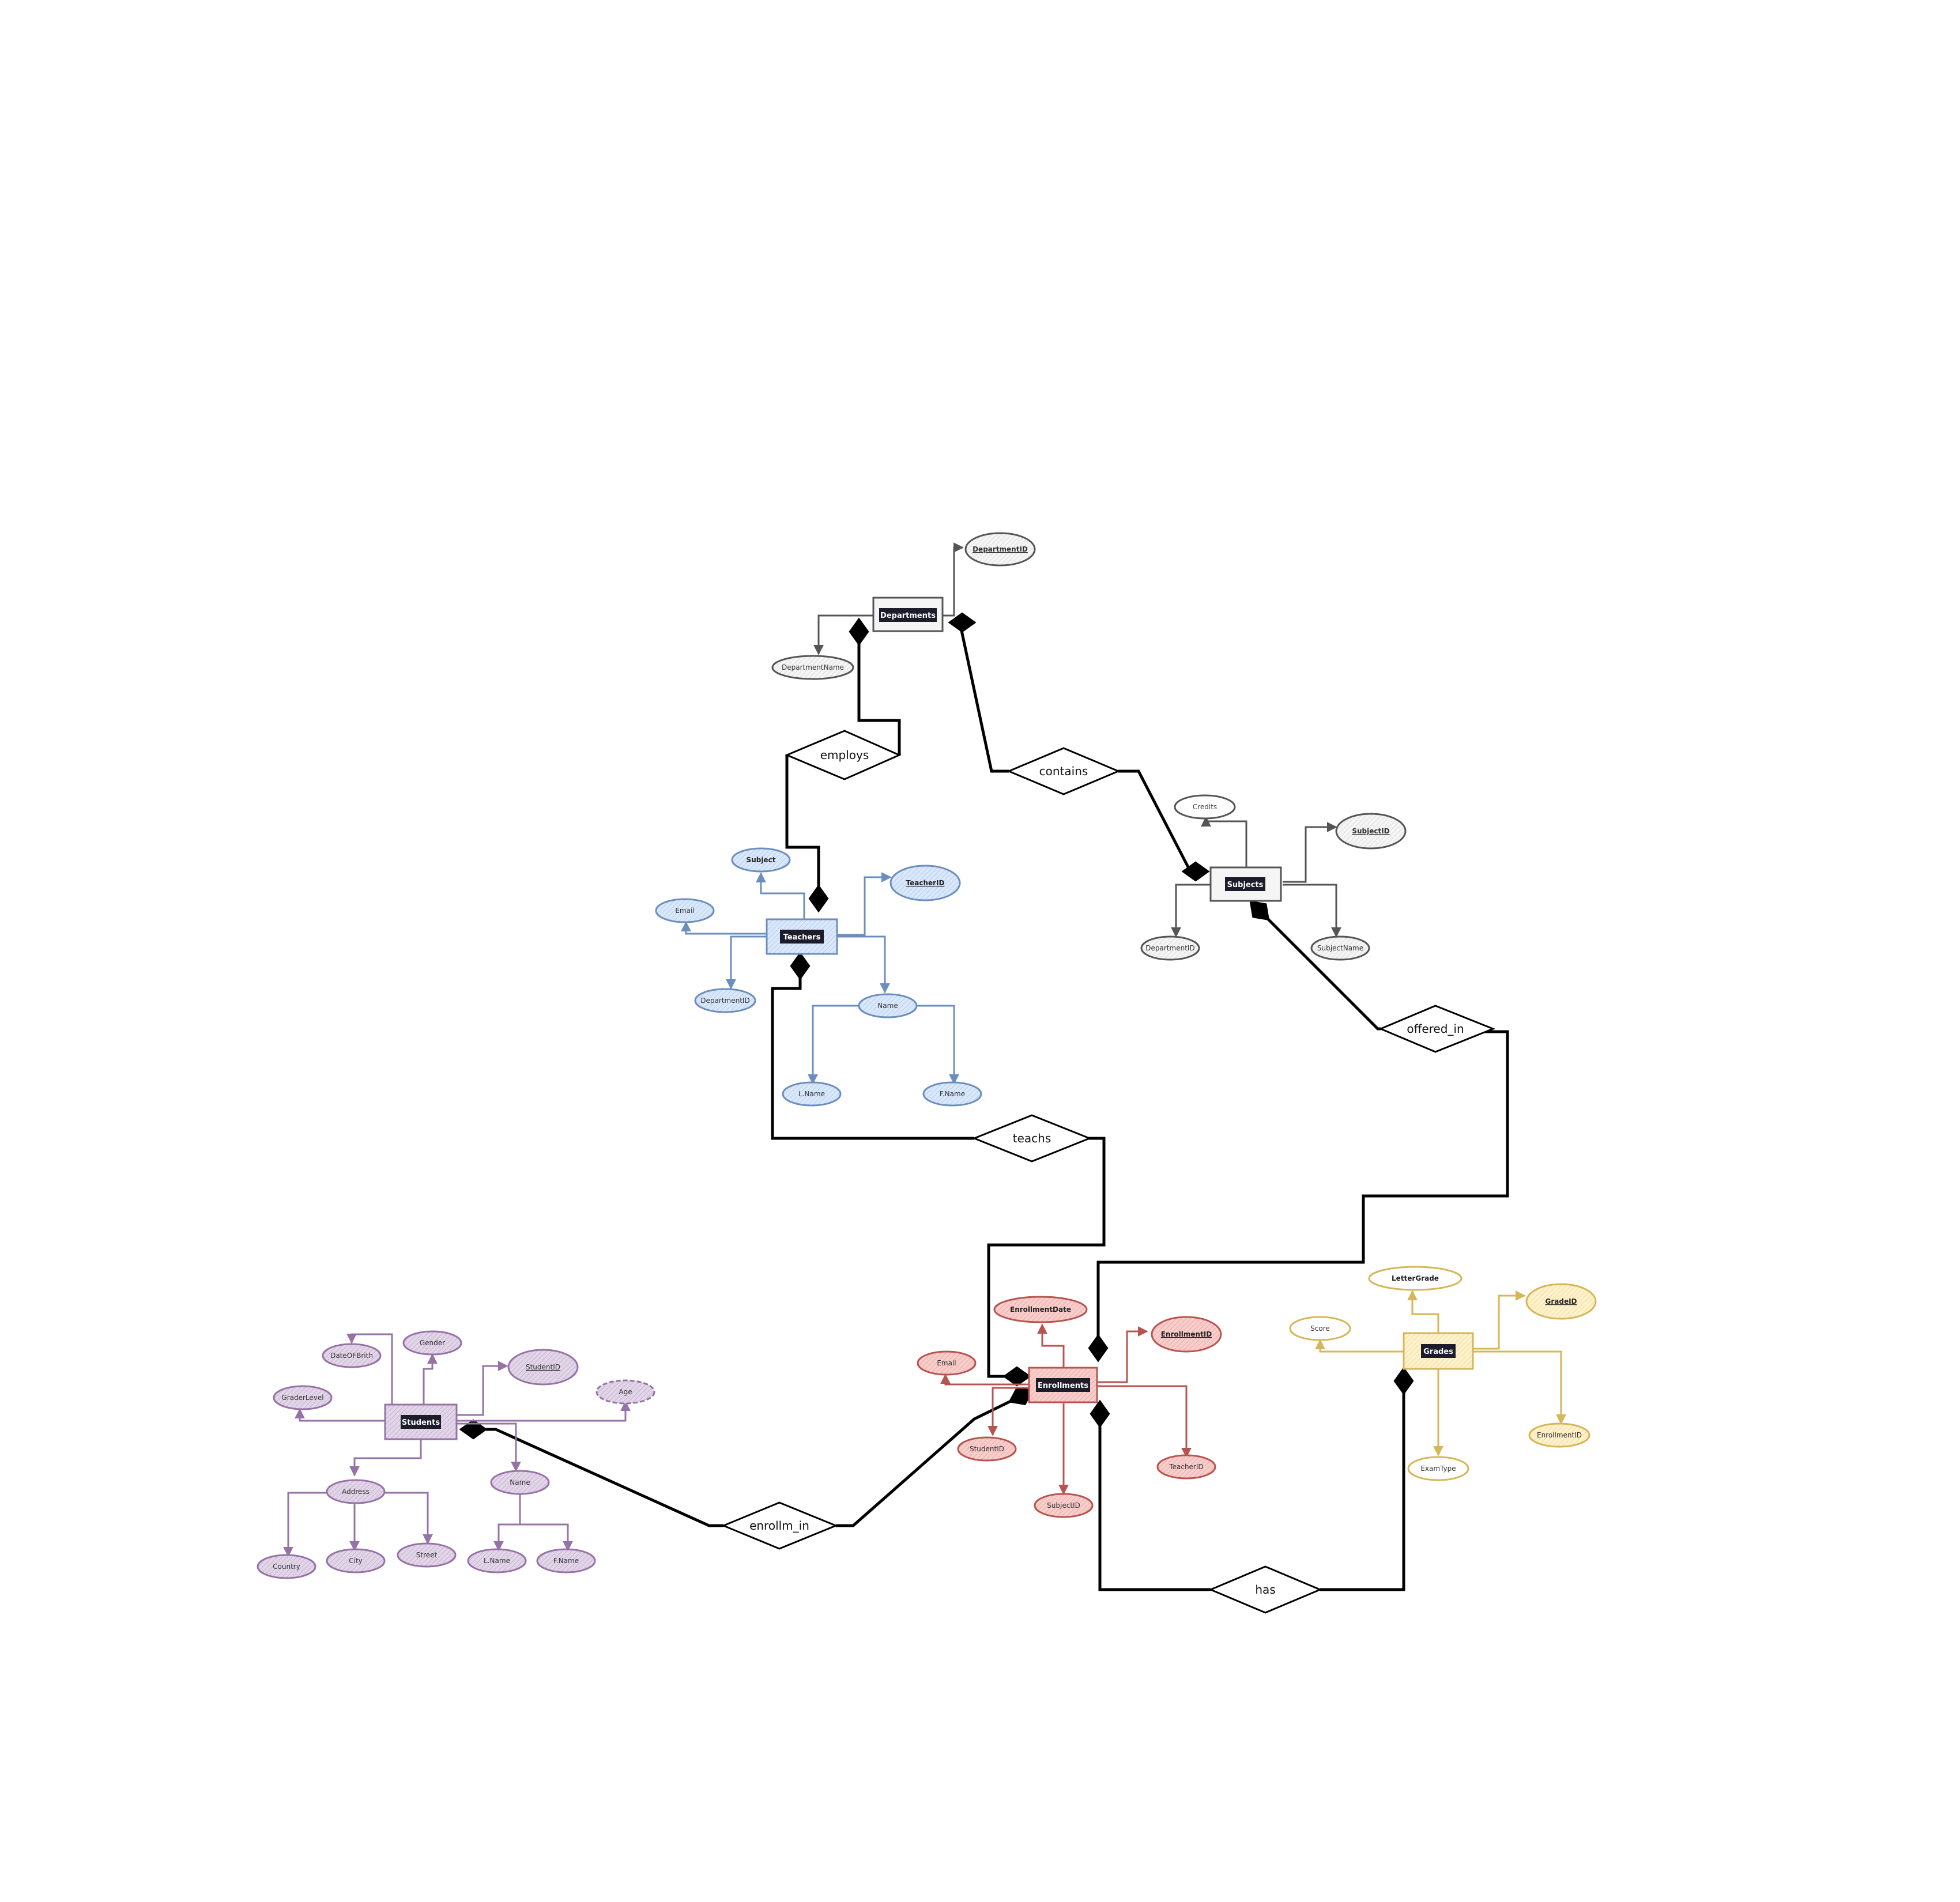  Describe the element at coordinates (1561, 1302) in the screenshot. I see `attribute-grade-id: GradeID` at that location.